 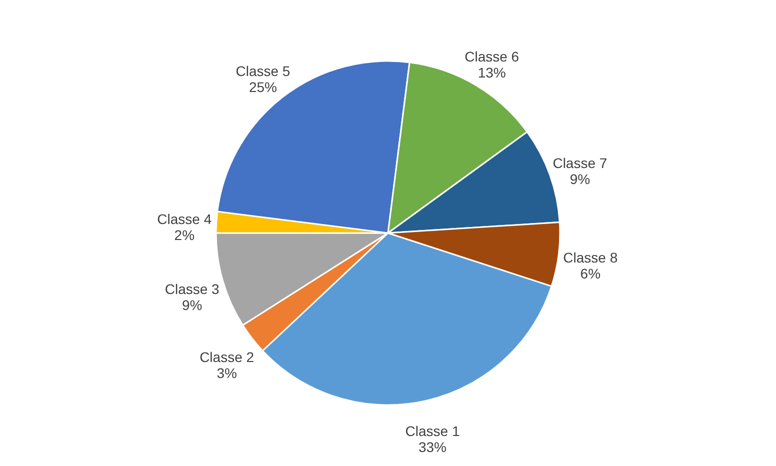 What do you see at coordinates (263, 70) in the screenshot?
I see `slice-label: Classe 5` at bounding box center [263, 70].